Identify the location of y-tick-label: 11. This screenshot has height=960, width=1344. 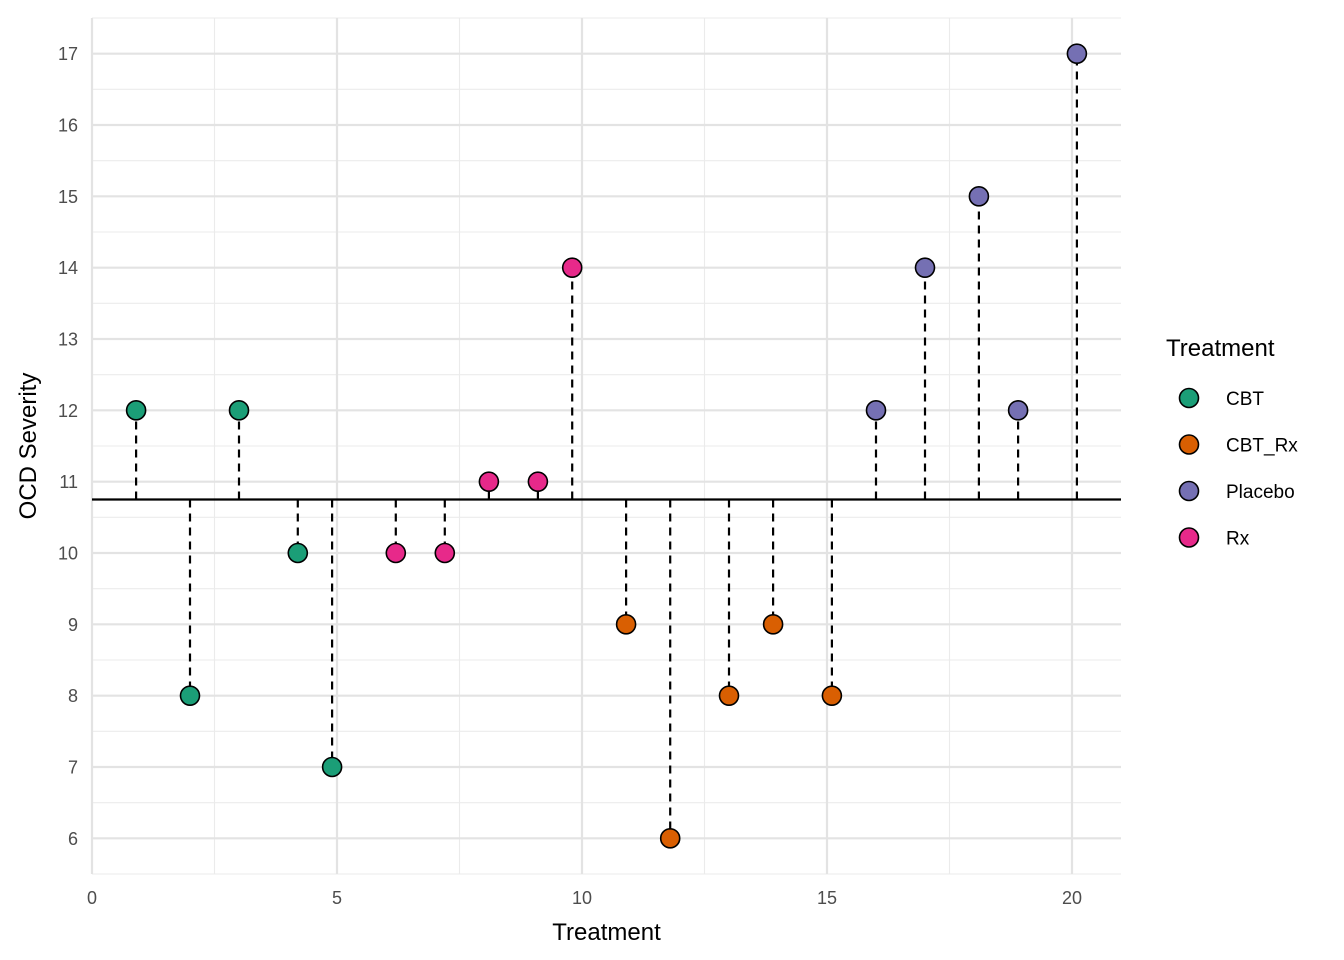
(68, 482).